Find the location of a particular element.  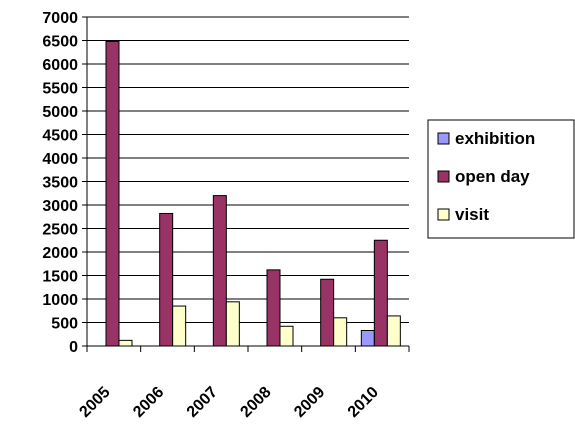

y-tick-label: 3500 is located at coordinates (60, 183).